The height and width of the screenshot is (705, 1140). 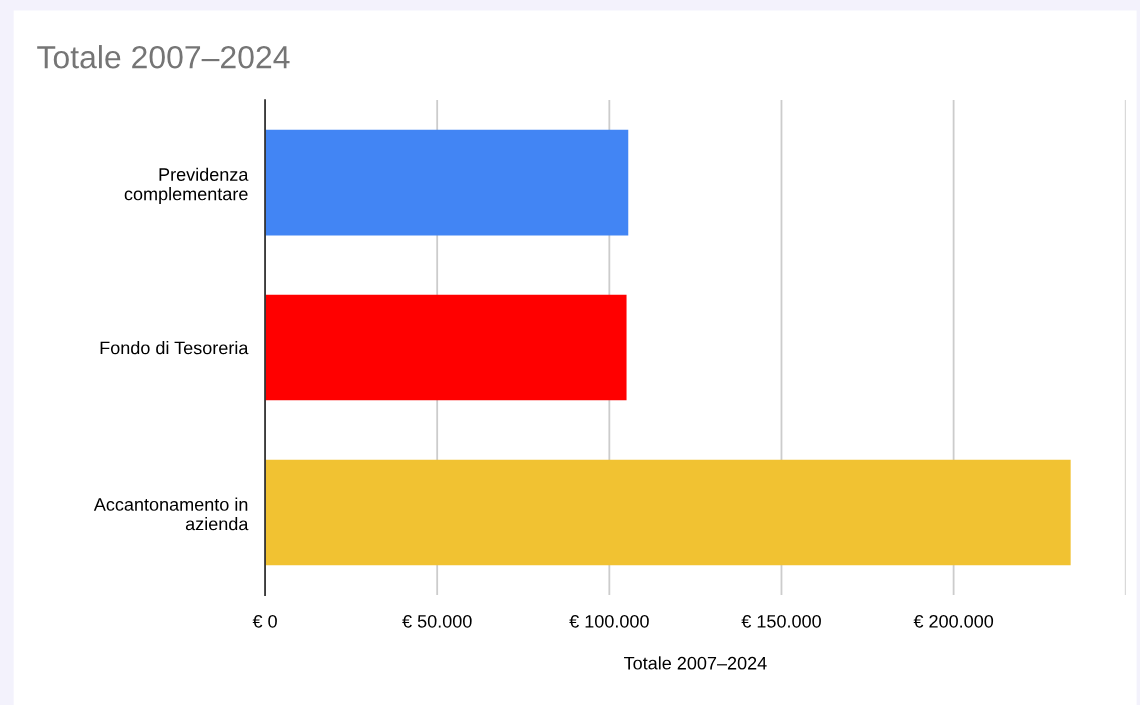 What do you see at coordinates (695, 663) in the screenshot?
I see `x-axis-title: Totale 2007–2024` at bounding box center [695, 663].